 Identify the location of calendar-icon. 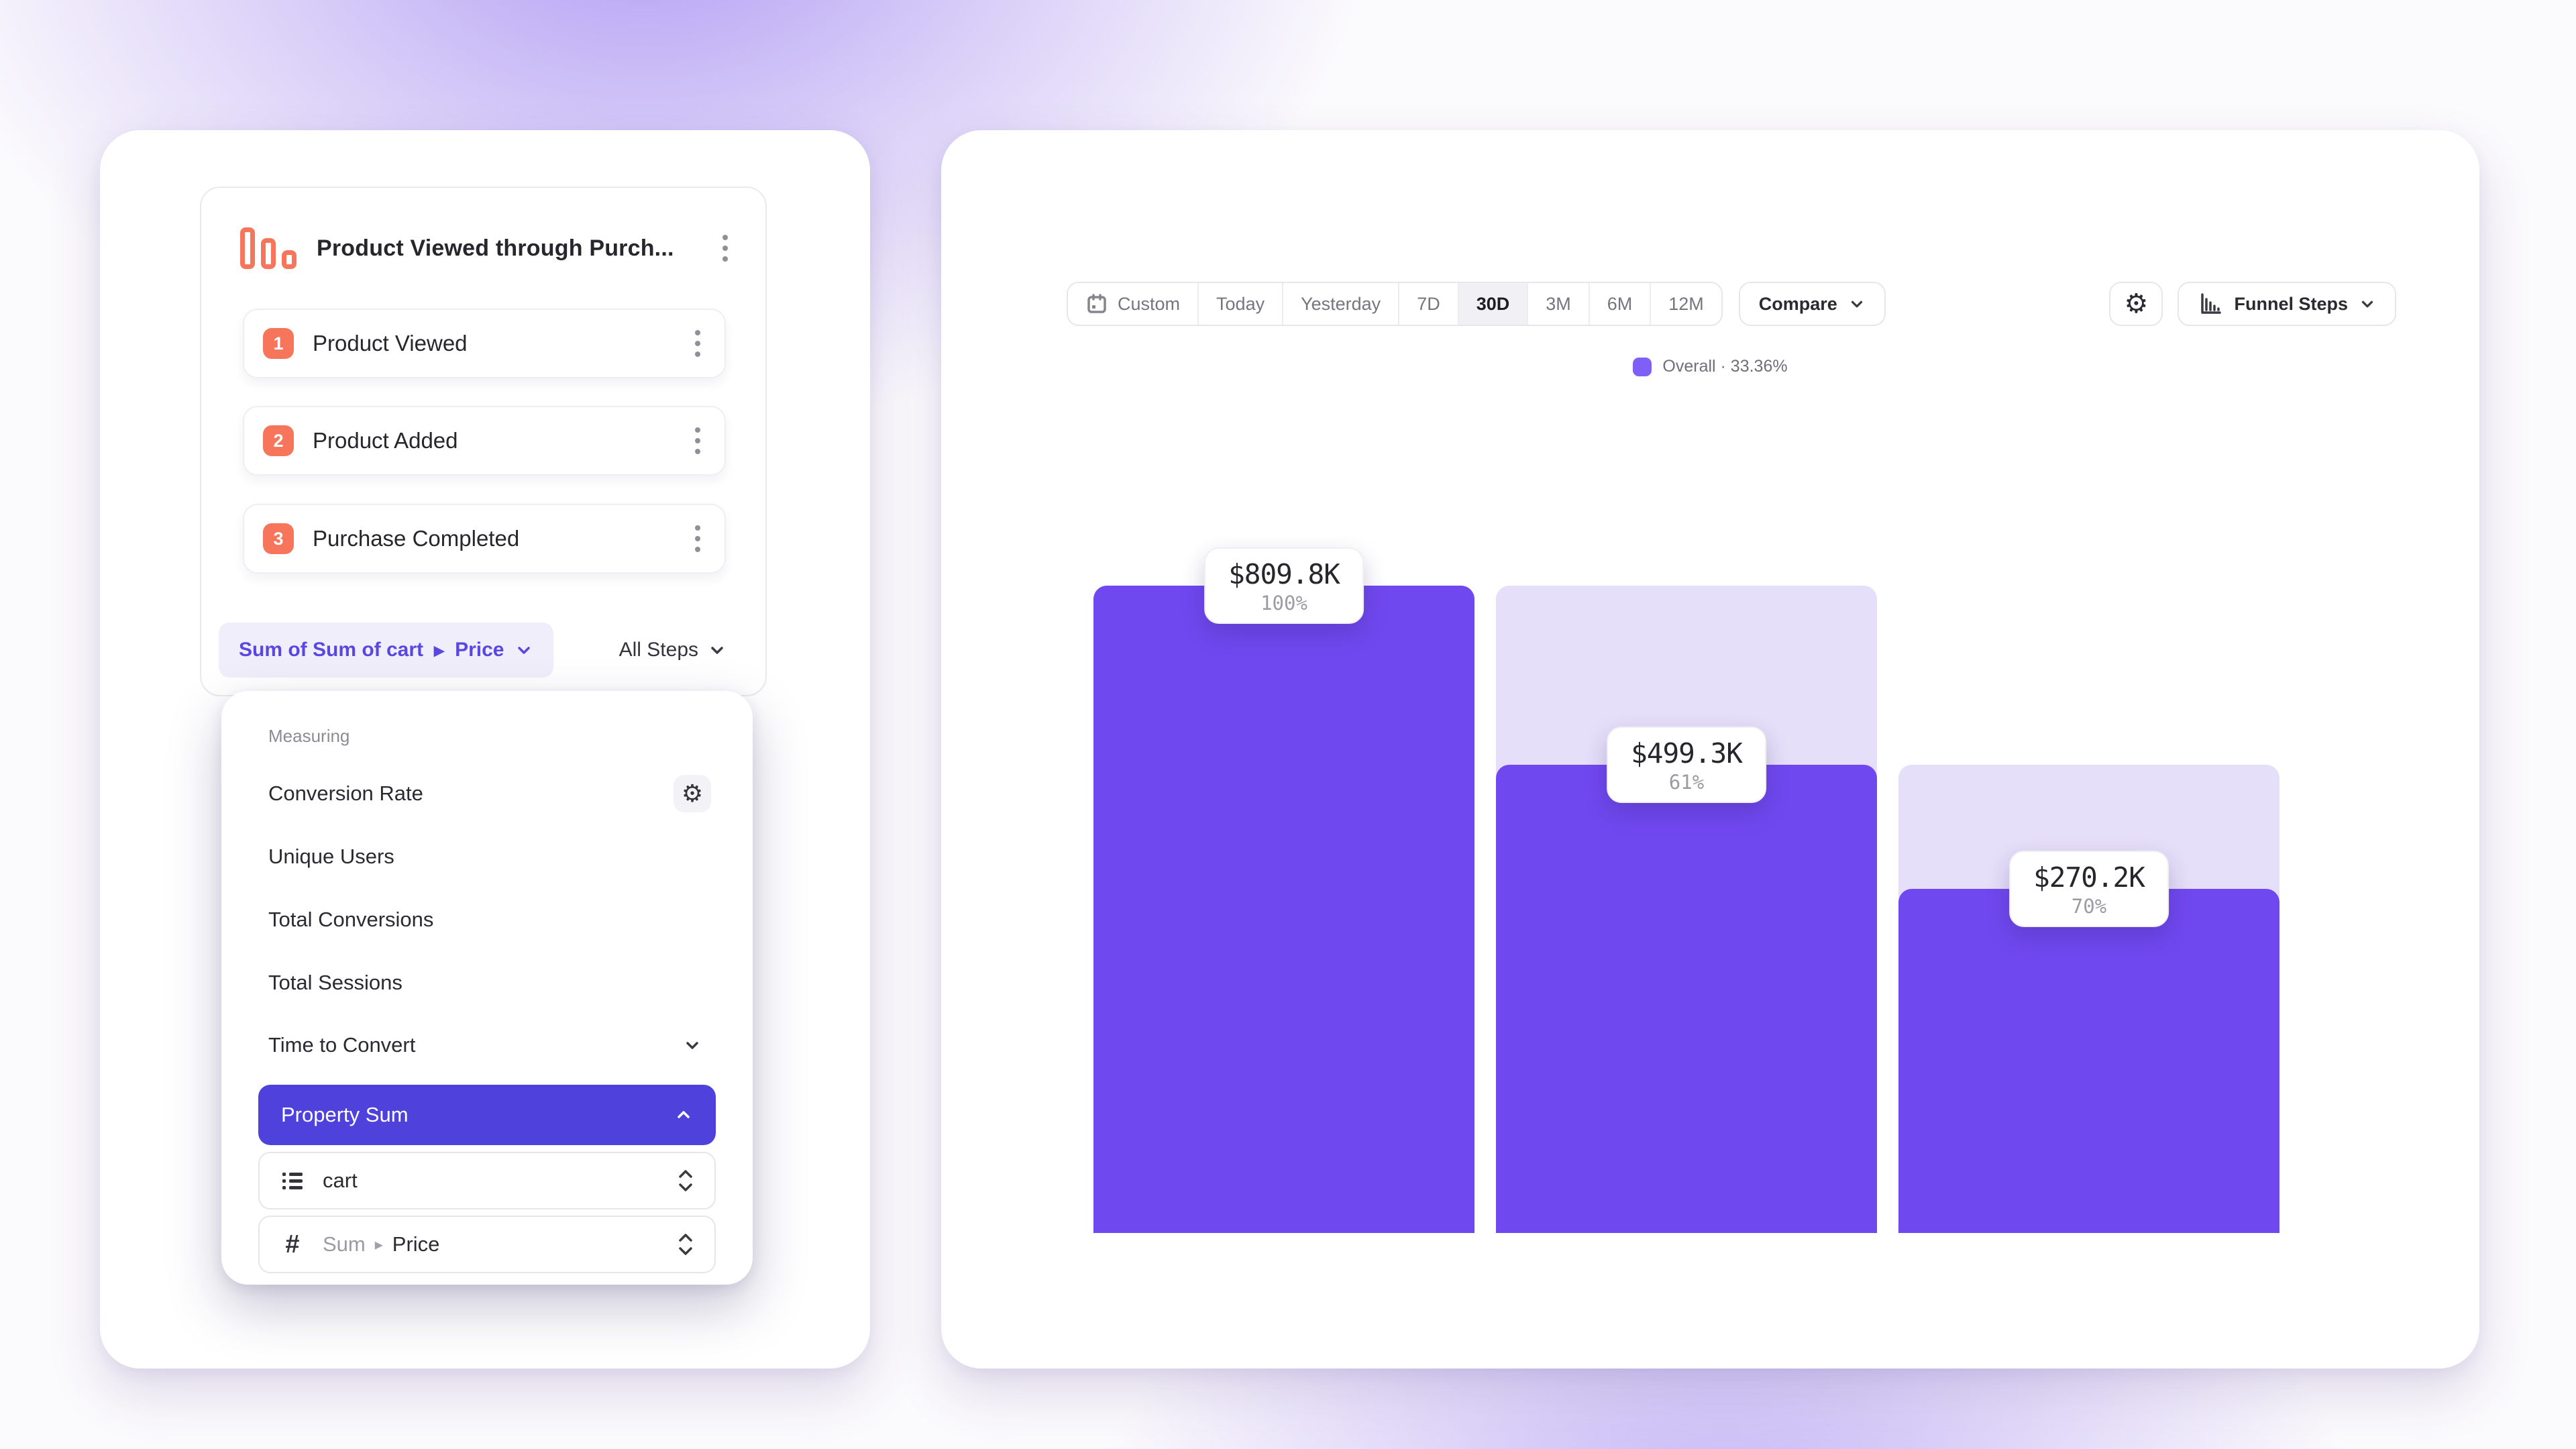
(1096, 303).